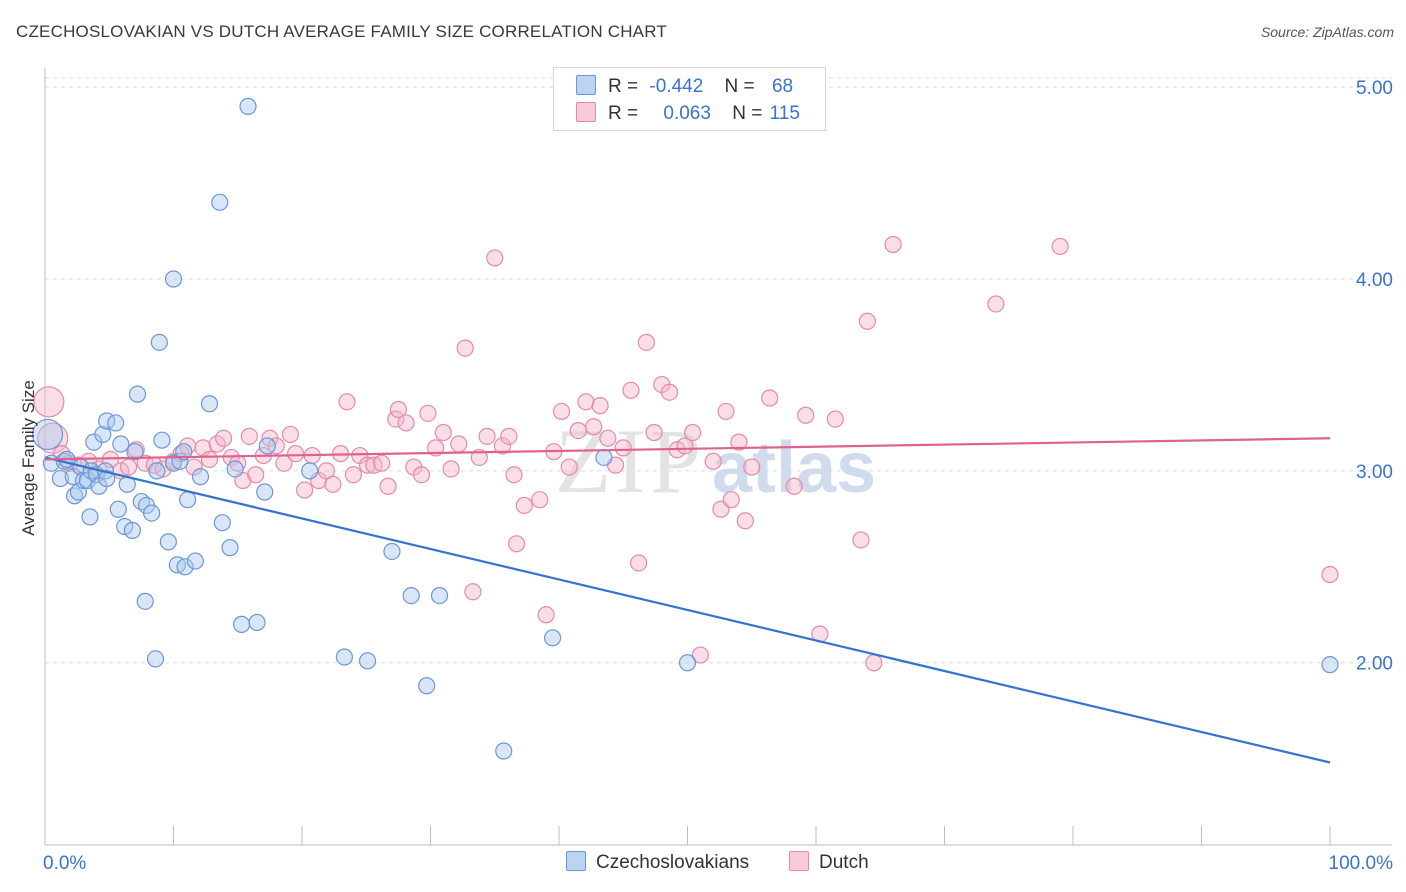  What do you see at coordinates (1374, 88) in the screenshot?
I see `y-tick-label: 5.00` at bounding box center [1374, 88].